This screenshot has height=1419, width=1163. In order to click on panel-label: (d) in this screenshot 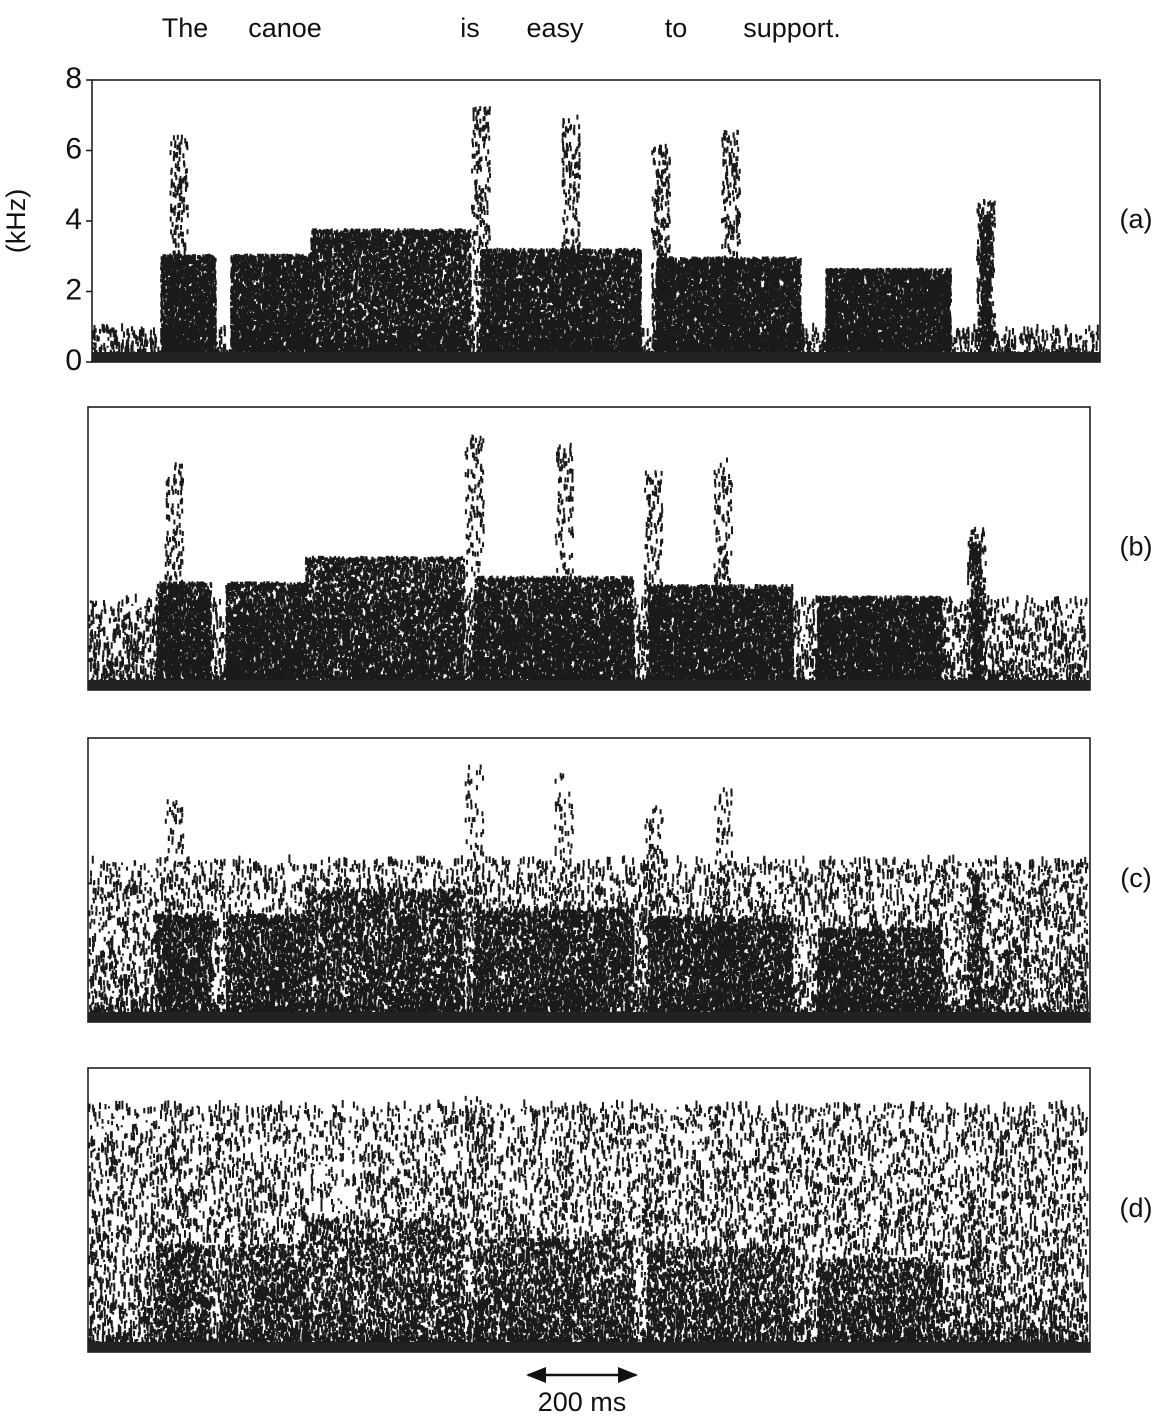, I will do `click(1136, 1208)`.